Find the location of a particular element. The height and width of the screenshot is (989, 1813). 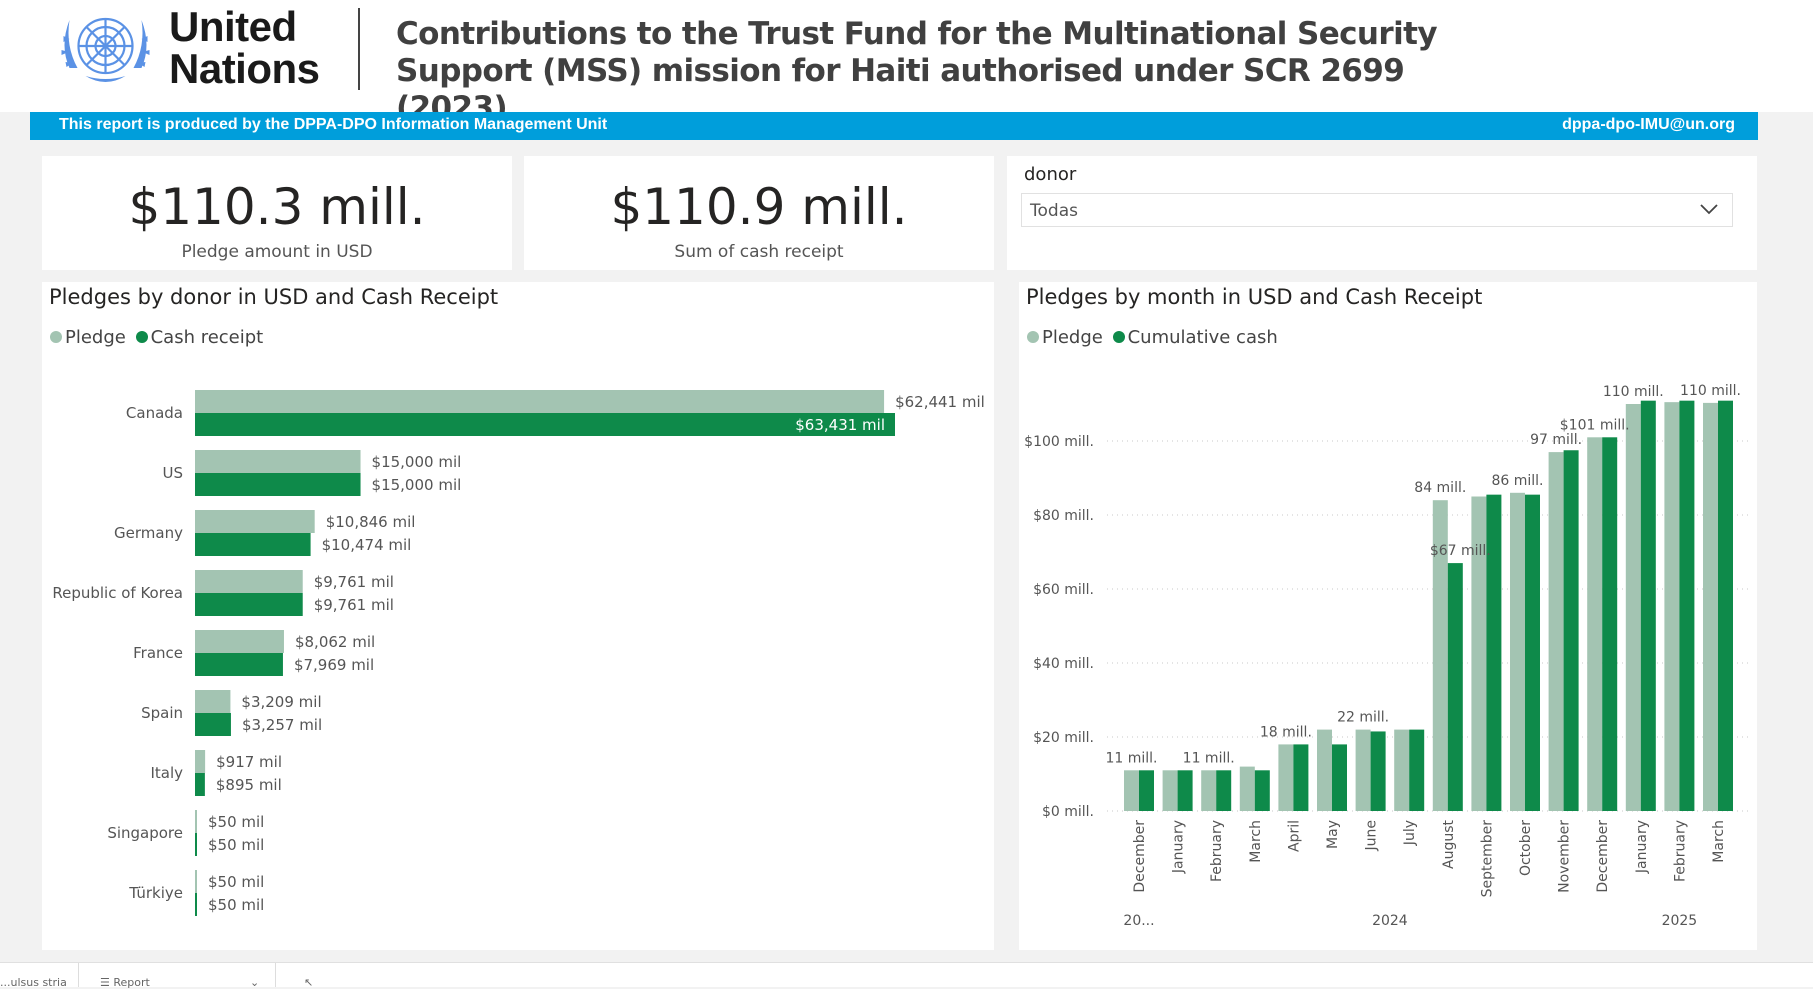

cash-receipt-data-label: $3,257 mil is located at coordinates (282, 725).